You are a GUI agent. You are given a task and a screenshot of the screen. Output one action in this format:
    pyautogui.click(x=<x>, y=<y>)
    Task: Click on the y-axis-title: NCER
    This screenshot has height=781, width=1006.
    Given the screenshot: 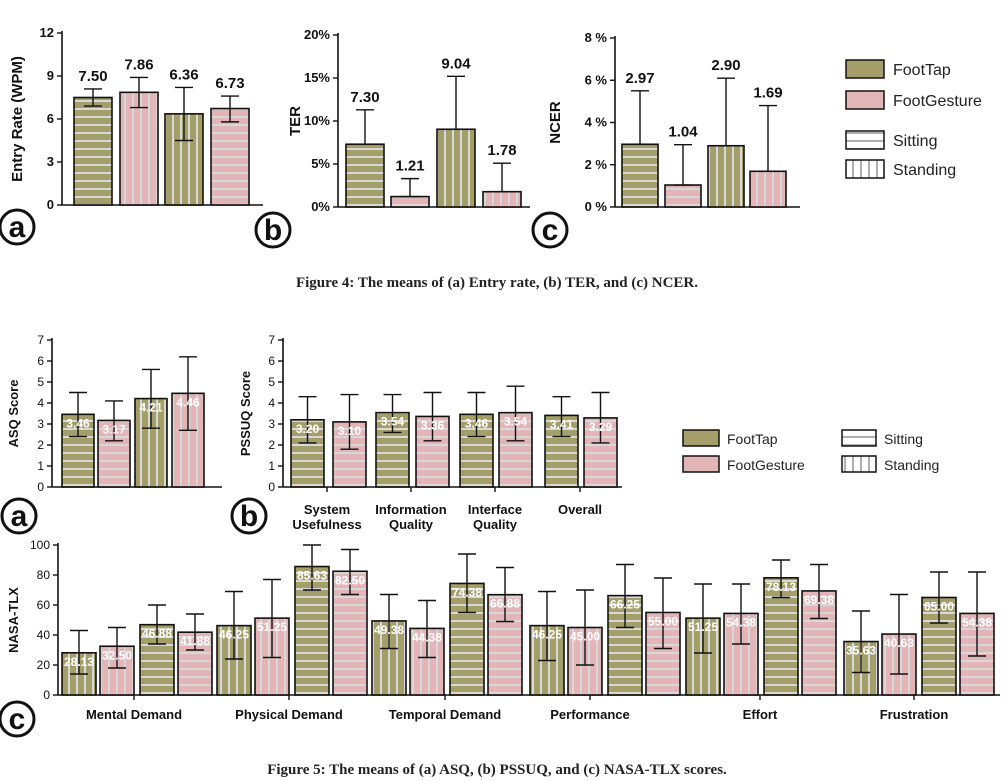 What is the action you would take?
    pyautogui.click(x=555, y=122)
    